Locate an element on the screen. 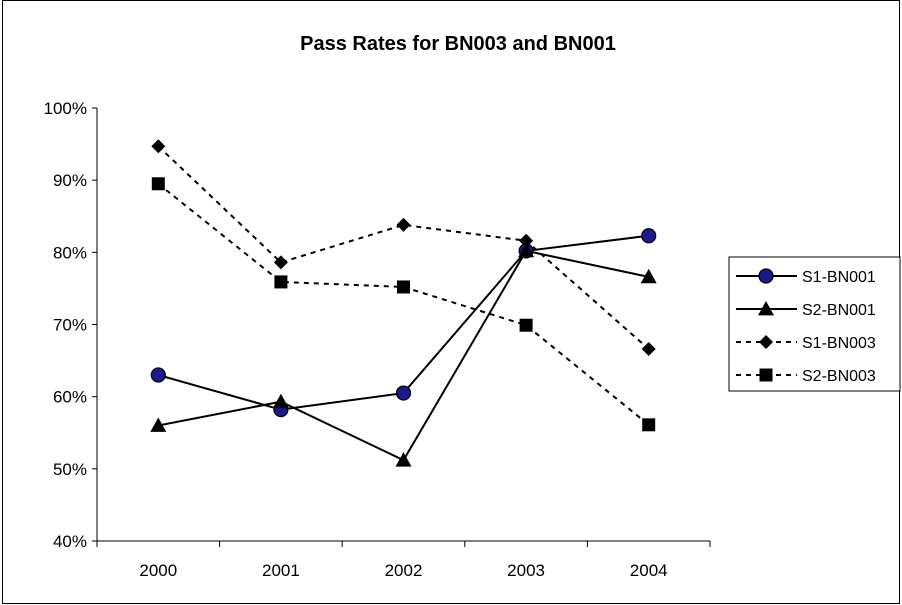 Image resolution: width=902 pixels, height=605 pixels. x-tick-label: 2002 is located at coordinates (404, 570).